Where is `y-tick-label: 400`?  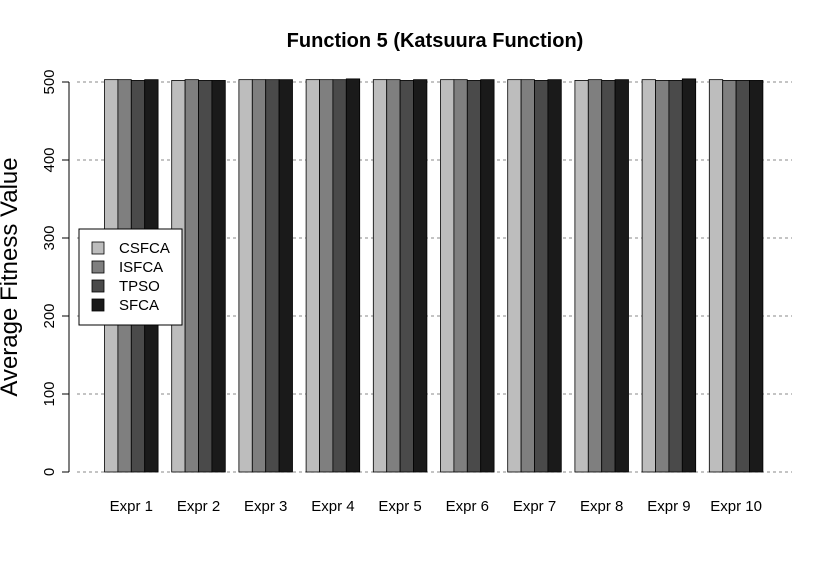 y-tick-label: 400 is located at coordinates (49, 159).